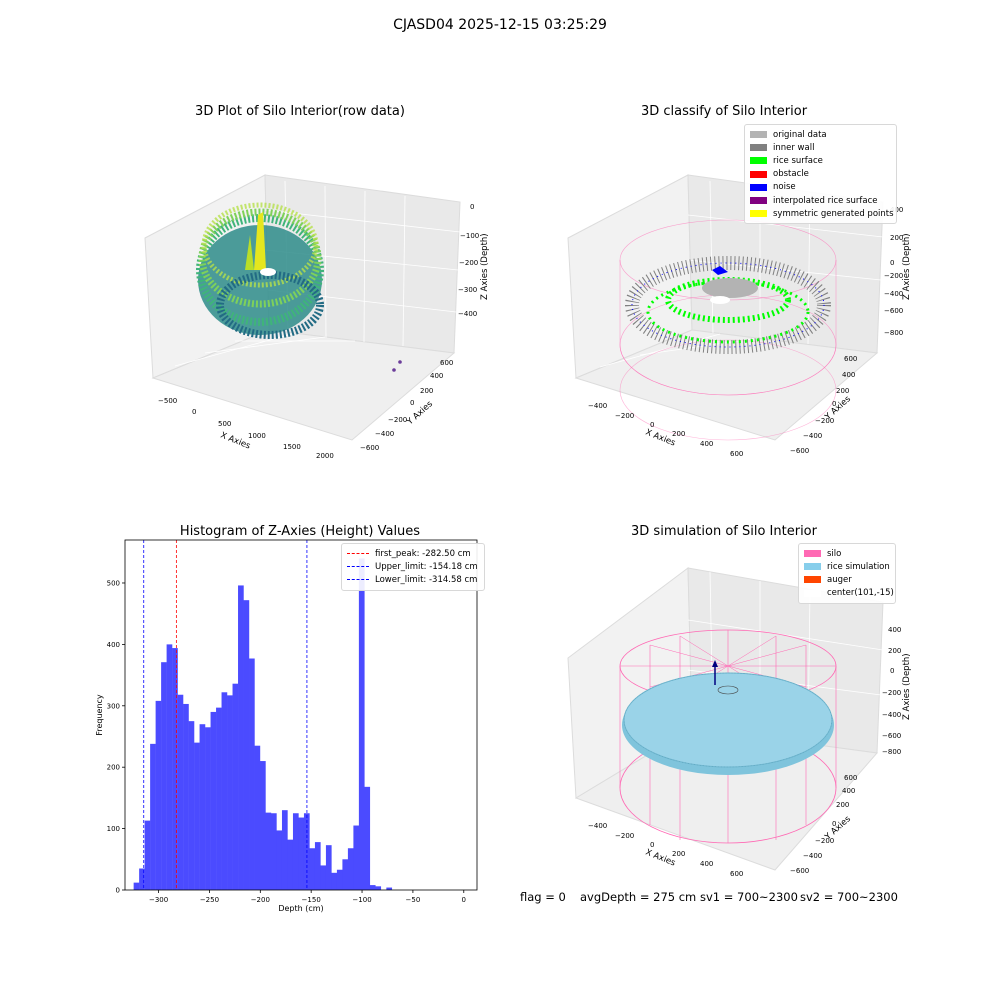 The width and height of the screenshot is (1000, 1000). What do you see at coordinates (847, 553) in the screenshot?
I see `simulation-legend-item: silo` at bounding box center [847, 553].